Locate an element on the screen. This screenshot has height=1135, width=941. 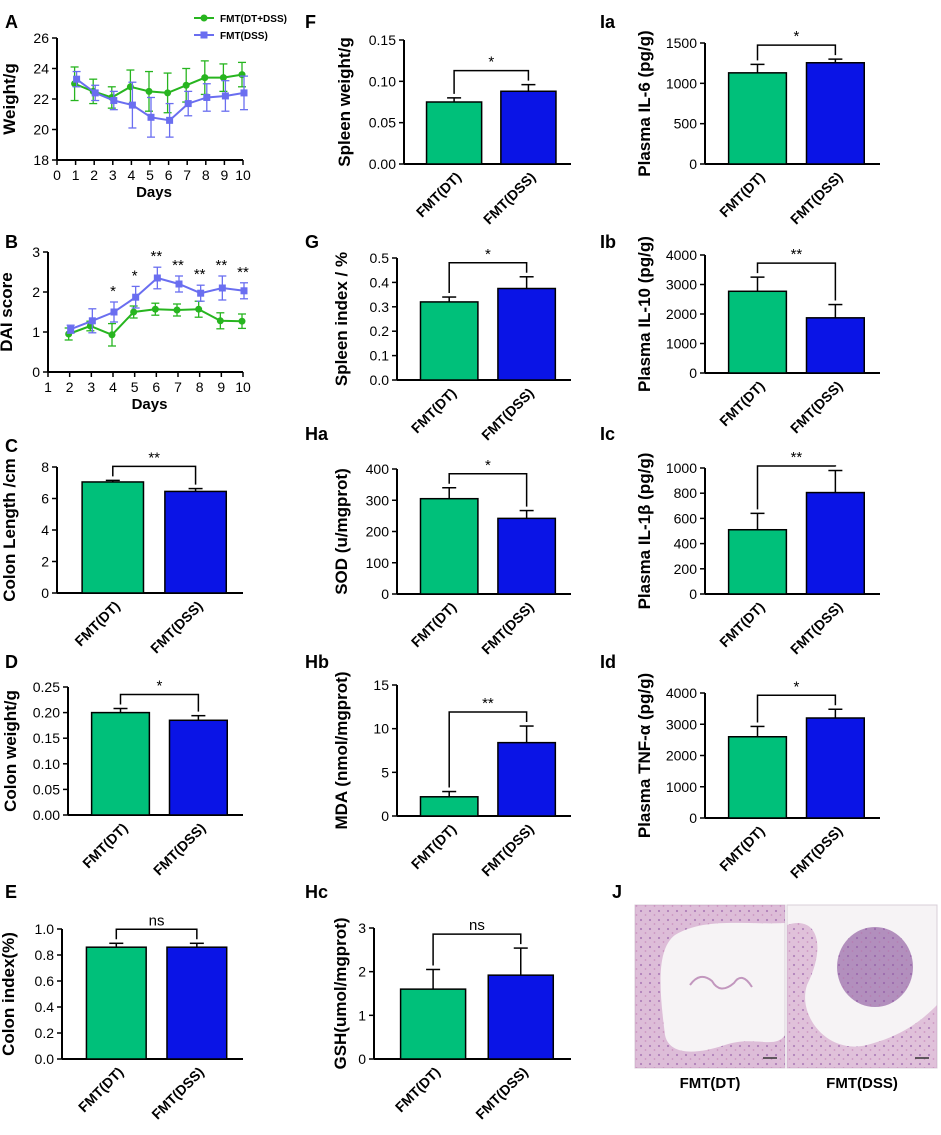
y-tick-label: 0.20 is located at coordinates (46, 713).